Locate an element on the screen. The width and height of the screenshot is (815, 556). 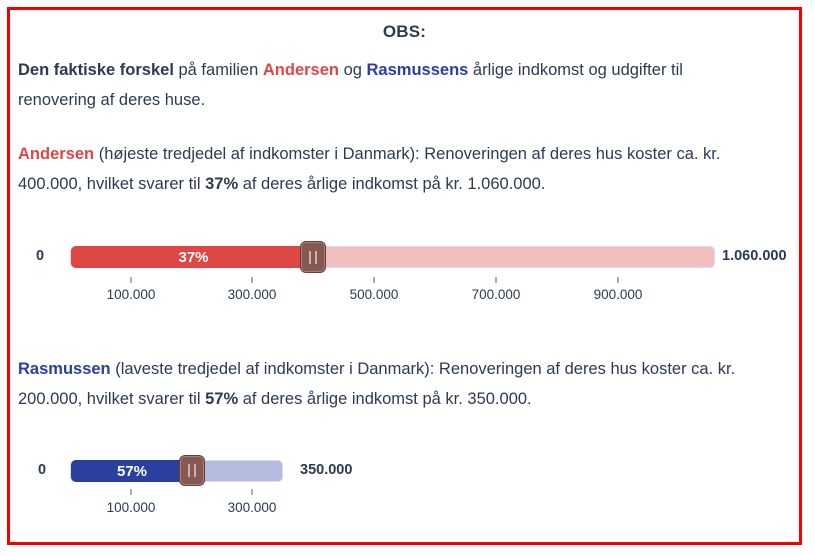
rasmussen-slider-max-label: 350.000 is located at coordinates (326, 470).